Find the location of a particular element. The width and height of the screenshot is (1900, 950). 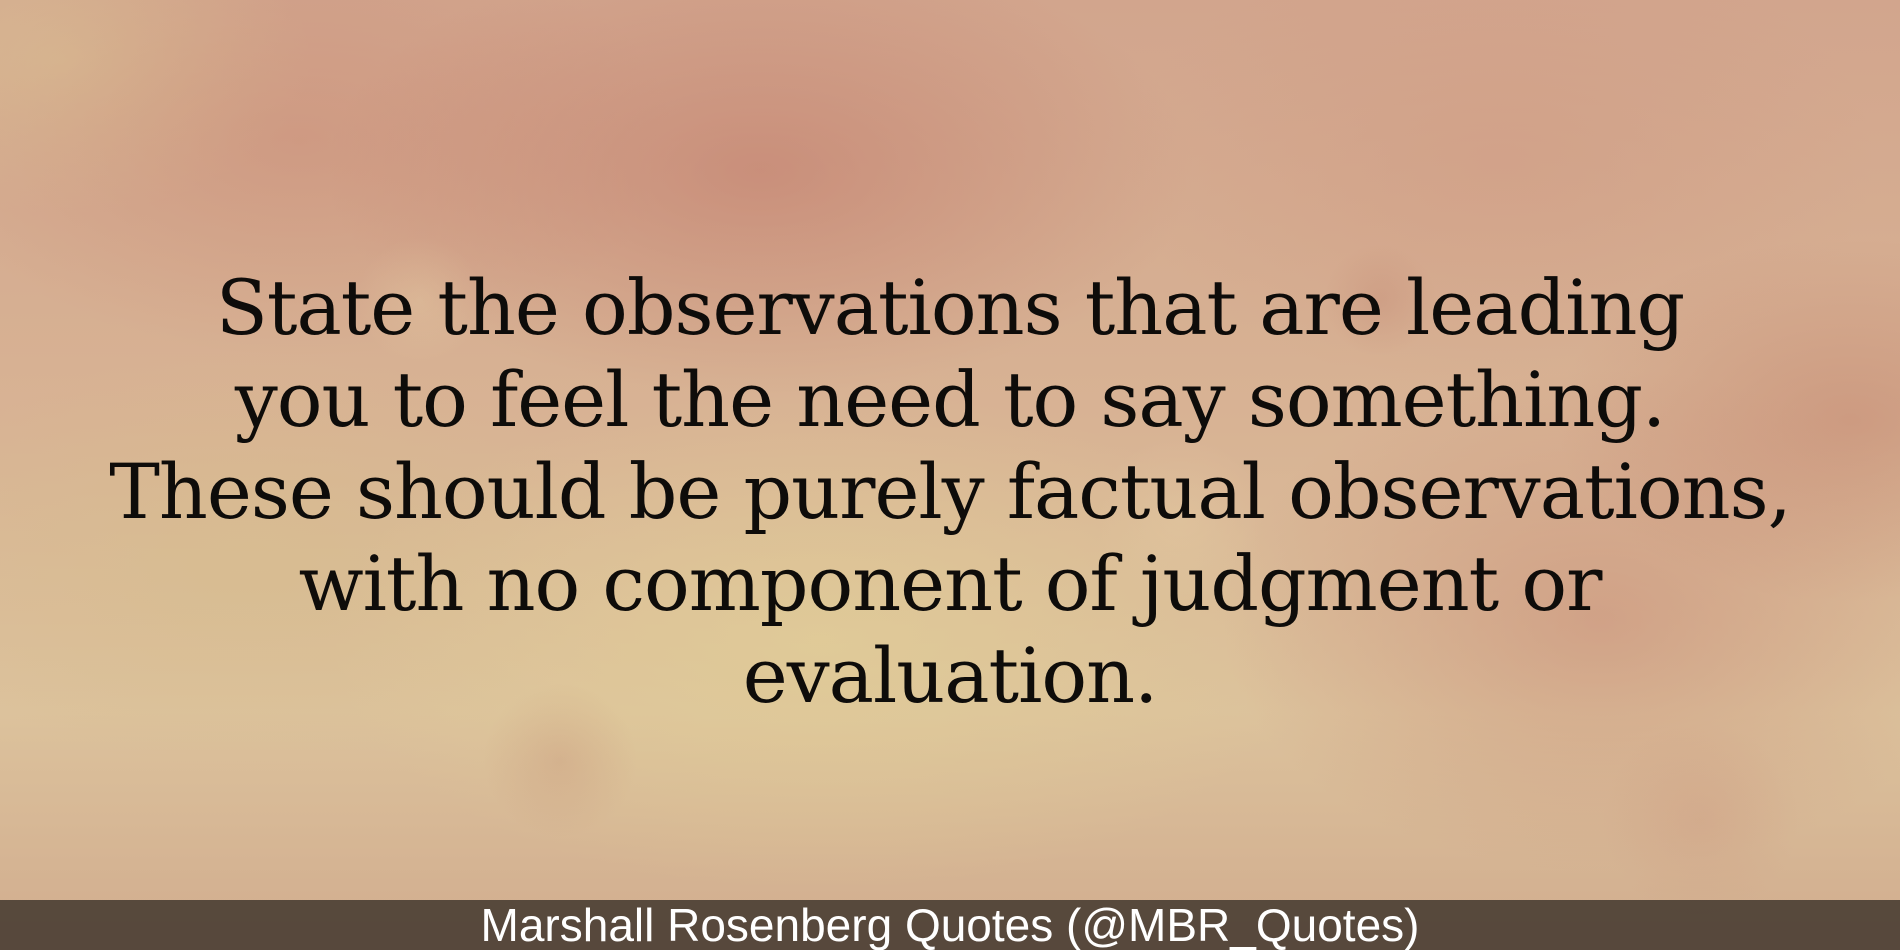

quote-line-4: with no component of judgment or is located at coordinates (950, 583).